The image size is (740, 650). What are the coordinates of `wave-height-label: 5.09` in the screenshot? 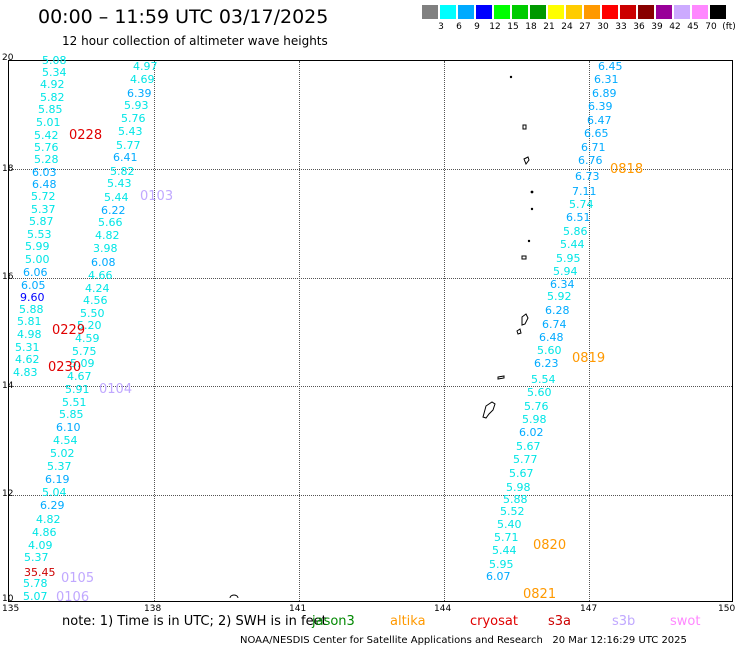 It's located at (82, 363).